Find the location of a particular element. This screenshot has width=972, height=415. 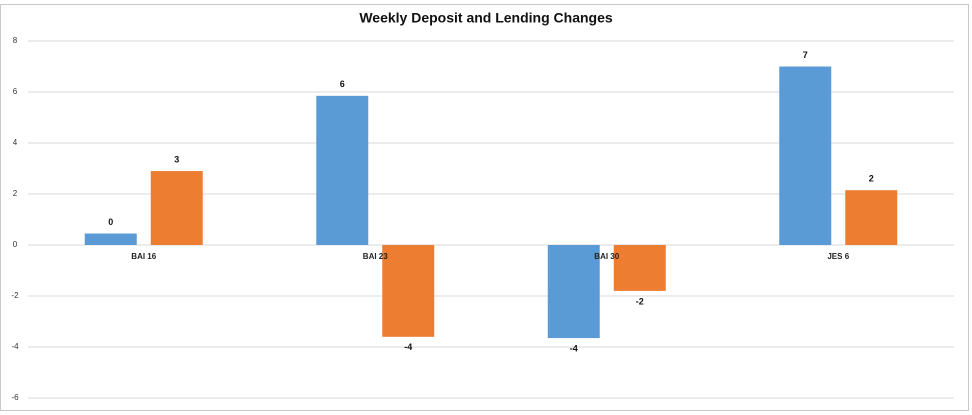

y-tick-label: -2 is located at coordinates (15, 295).